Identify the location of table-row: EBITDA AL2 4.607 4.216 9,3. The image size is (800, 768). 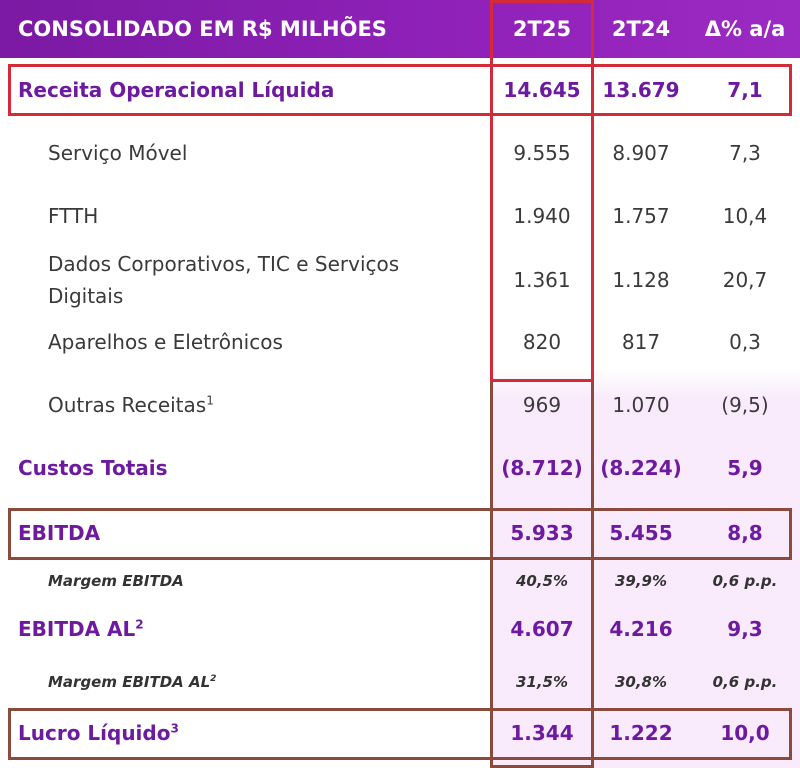
(400, 629).